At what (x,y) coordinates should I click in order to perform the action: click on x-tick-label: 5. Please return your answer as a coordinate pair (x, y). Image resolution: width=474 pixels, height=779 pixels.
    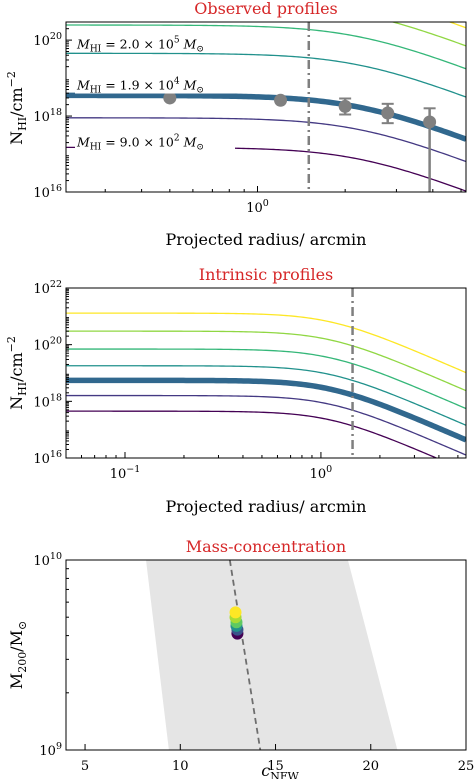
    Looking at the image, I should click on (85, 766).